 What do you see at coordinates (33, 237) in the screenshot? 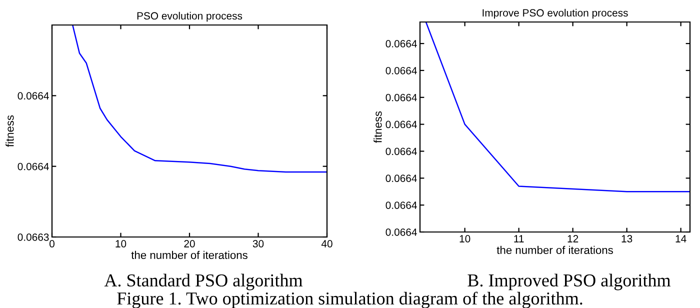
I see `y-tick-label: 0.0663` at bounding box center [33, 237].